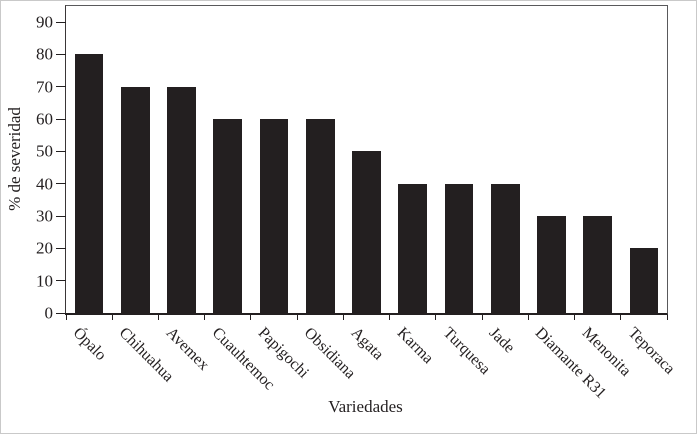 The height and width of the screenshot is (434, 697). I want to click on y-tick-label: 30, so click(44, 216).